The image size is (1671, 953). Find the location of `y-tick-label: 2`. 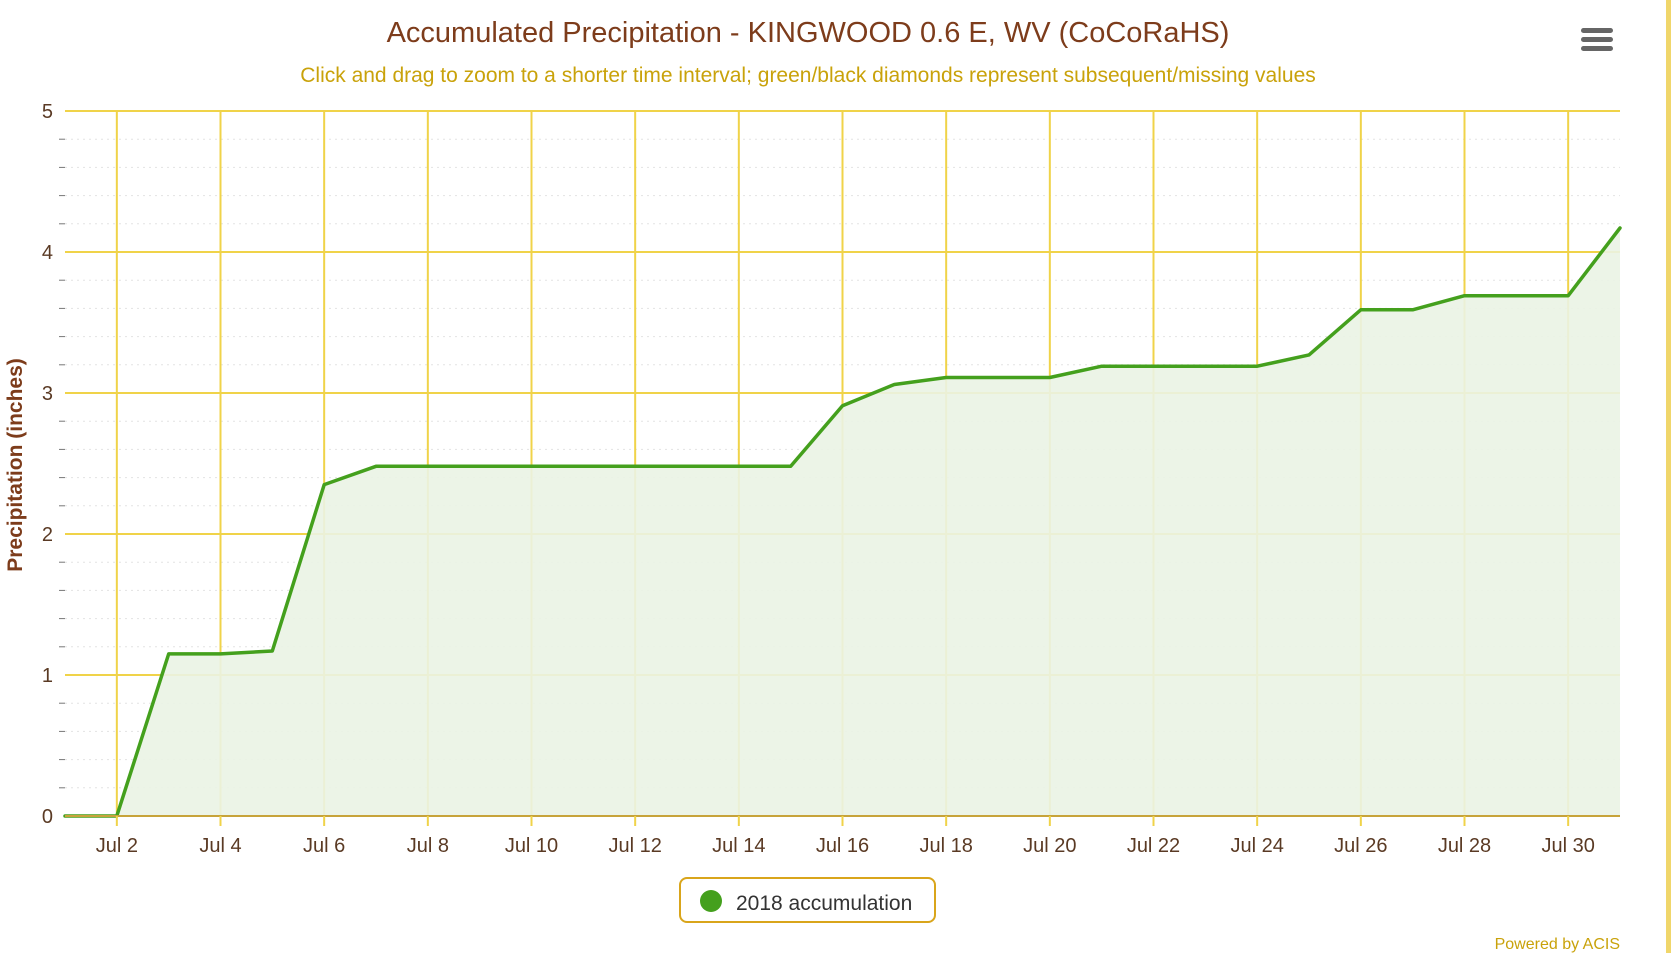

y-tick-label: 2 is located at coordinates (47, 535).